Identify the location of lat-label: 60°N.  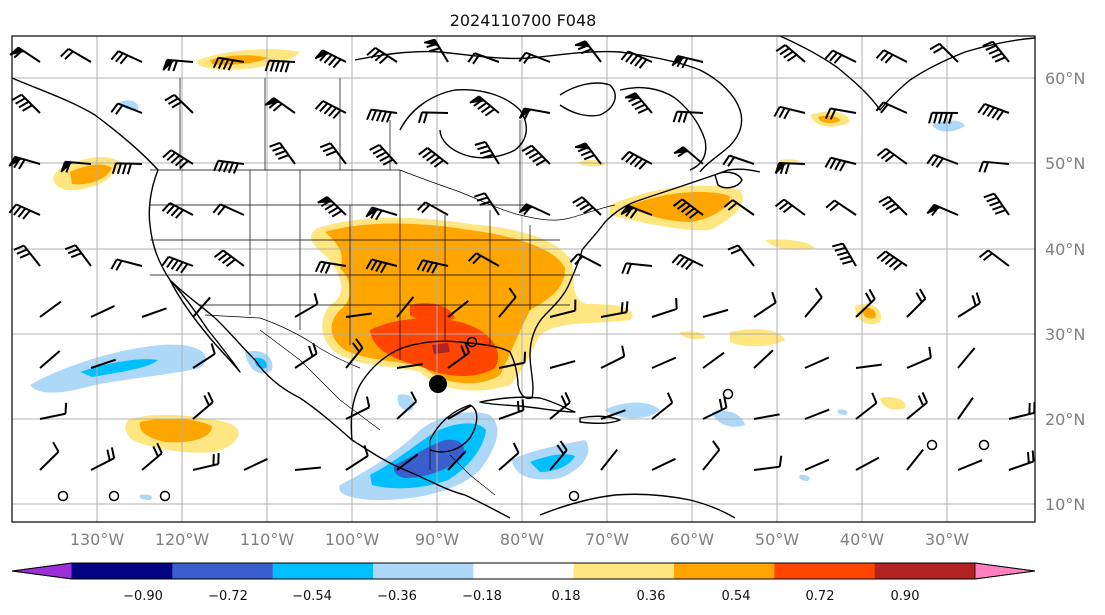
(1065, 78).